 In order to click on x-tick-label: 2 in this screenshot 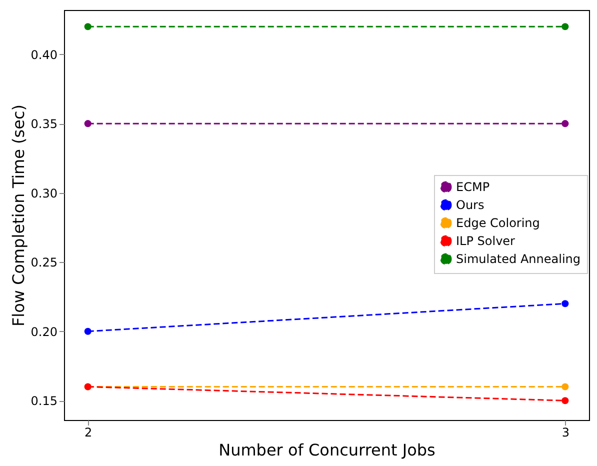, I will do `click(88, 433)`.